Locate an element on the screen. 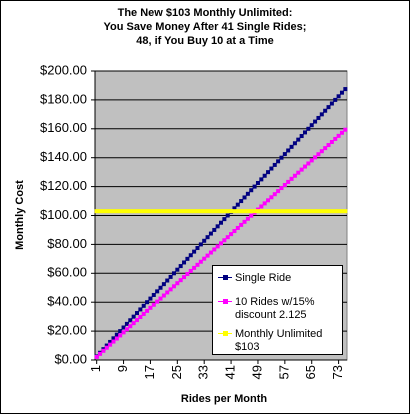 Image resolution: width=411 pixels, height=415 pixels. y-tick-label: $160.00 is located at coordinates (63, 127).